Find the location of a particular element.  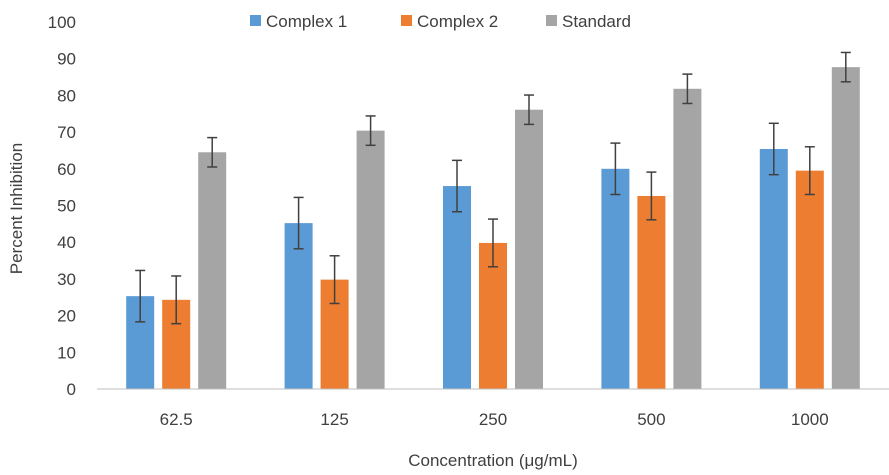

y-tick-label: 0 is located at coordinates (71, 389).